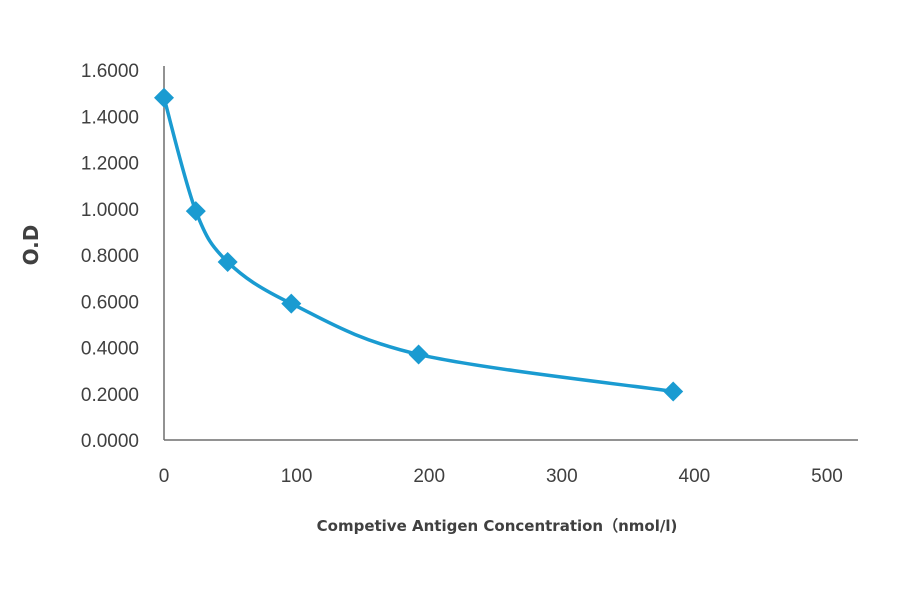  I want to click on x-tick-label: 300, so click(562, 476).